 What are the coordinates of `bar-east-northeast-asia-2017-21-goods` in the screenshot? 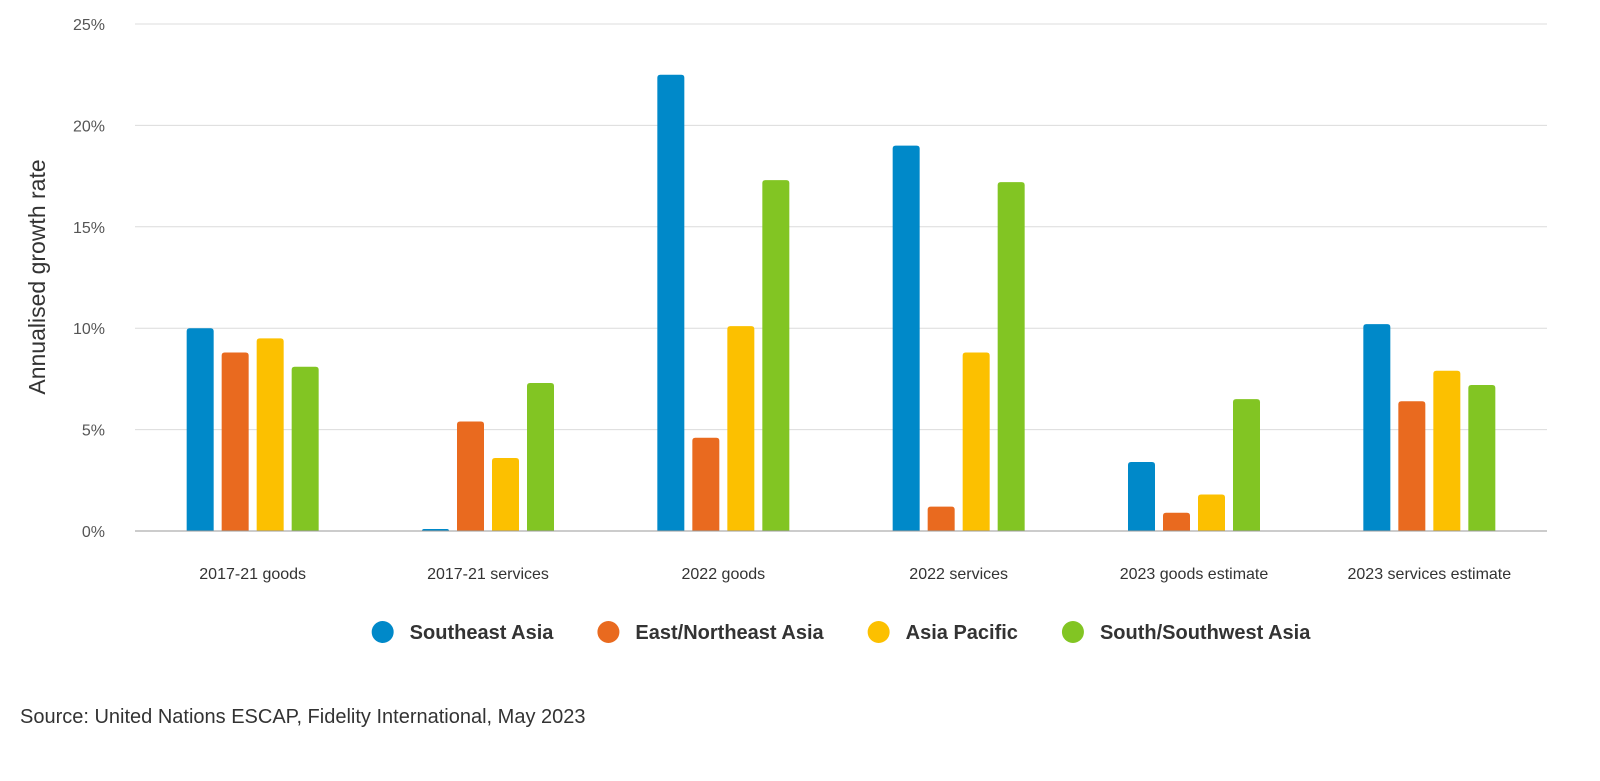 It's located at (235, 441).